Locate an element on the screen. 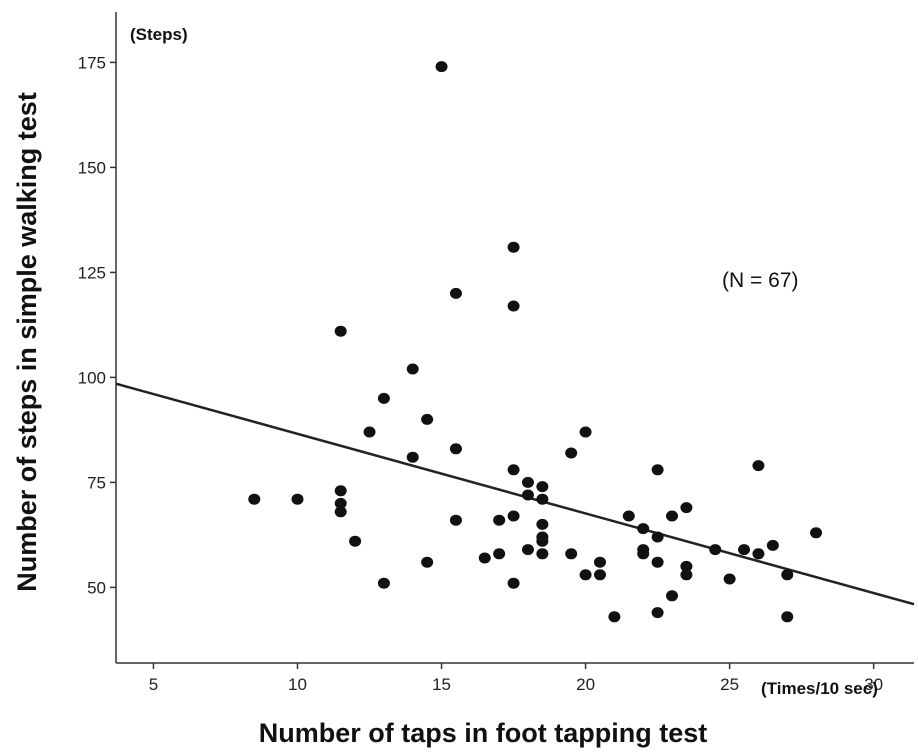 The image size is (918, 753). y-tick-label: 150 is located at coordinates (92, 167).